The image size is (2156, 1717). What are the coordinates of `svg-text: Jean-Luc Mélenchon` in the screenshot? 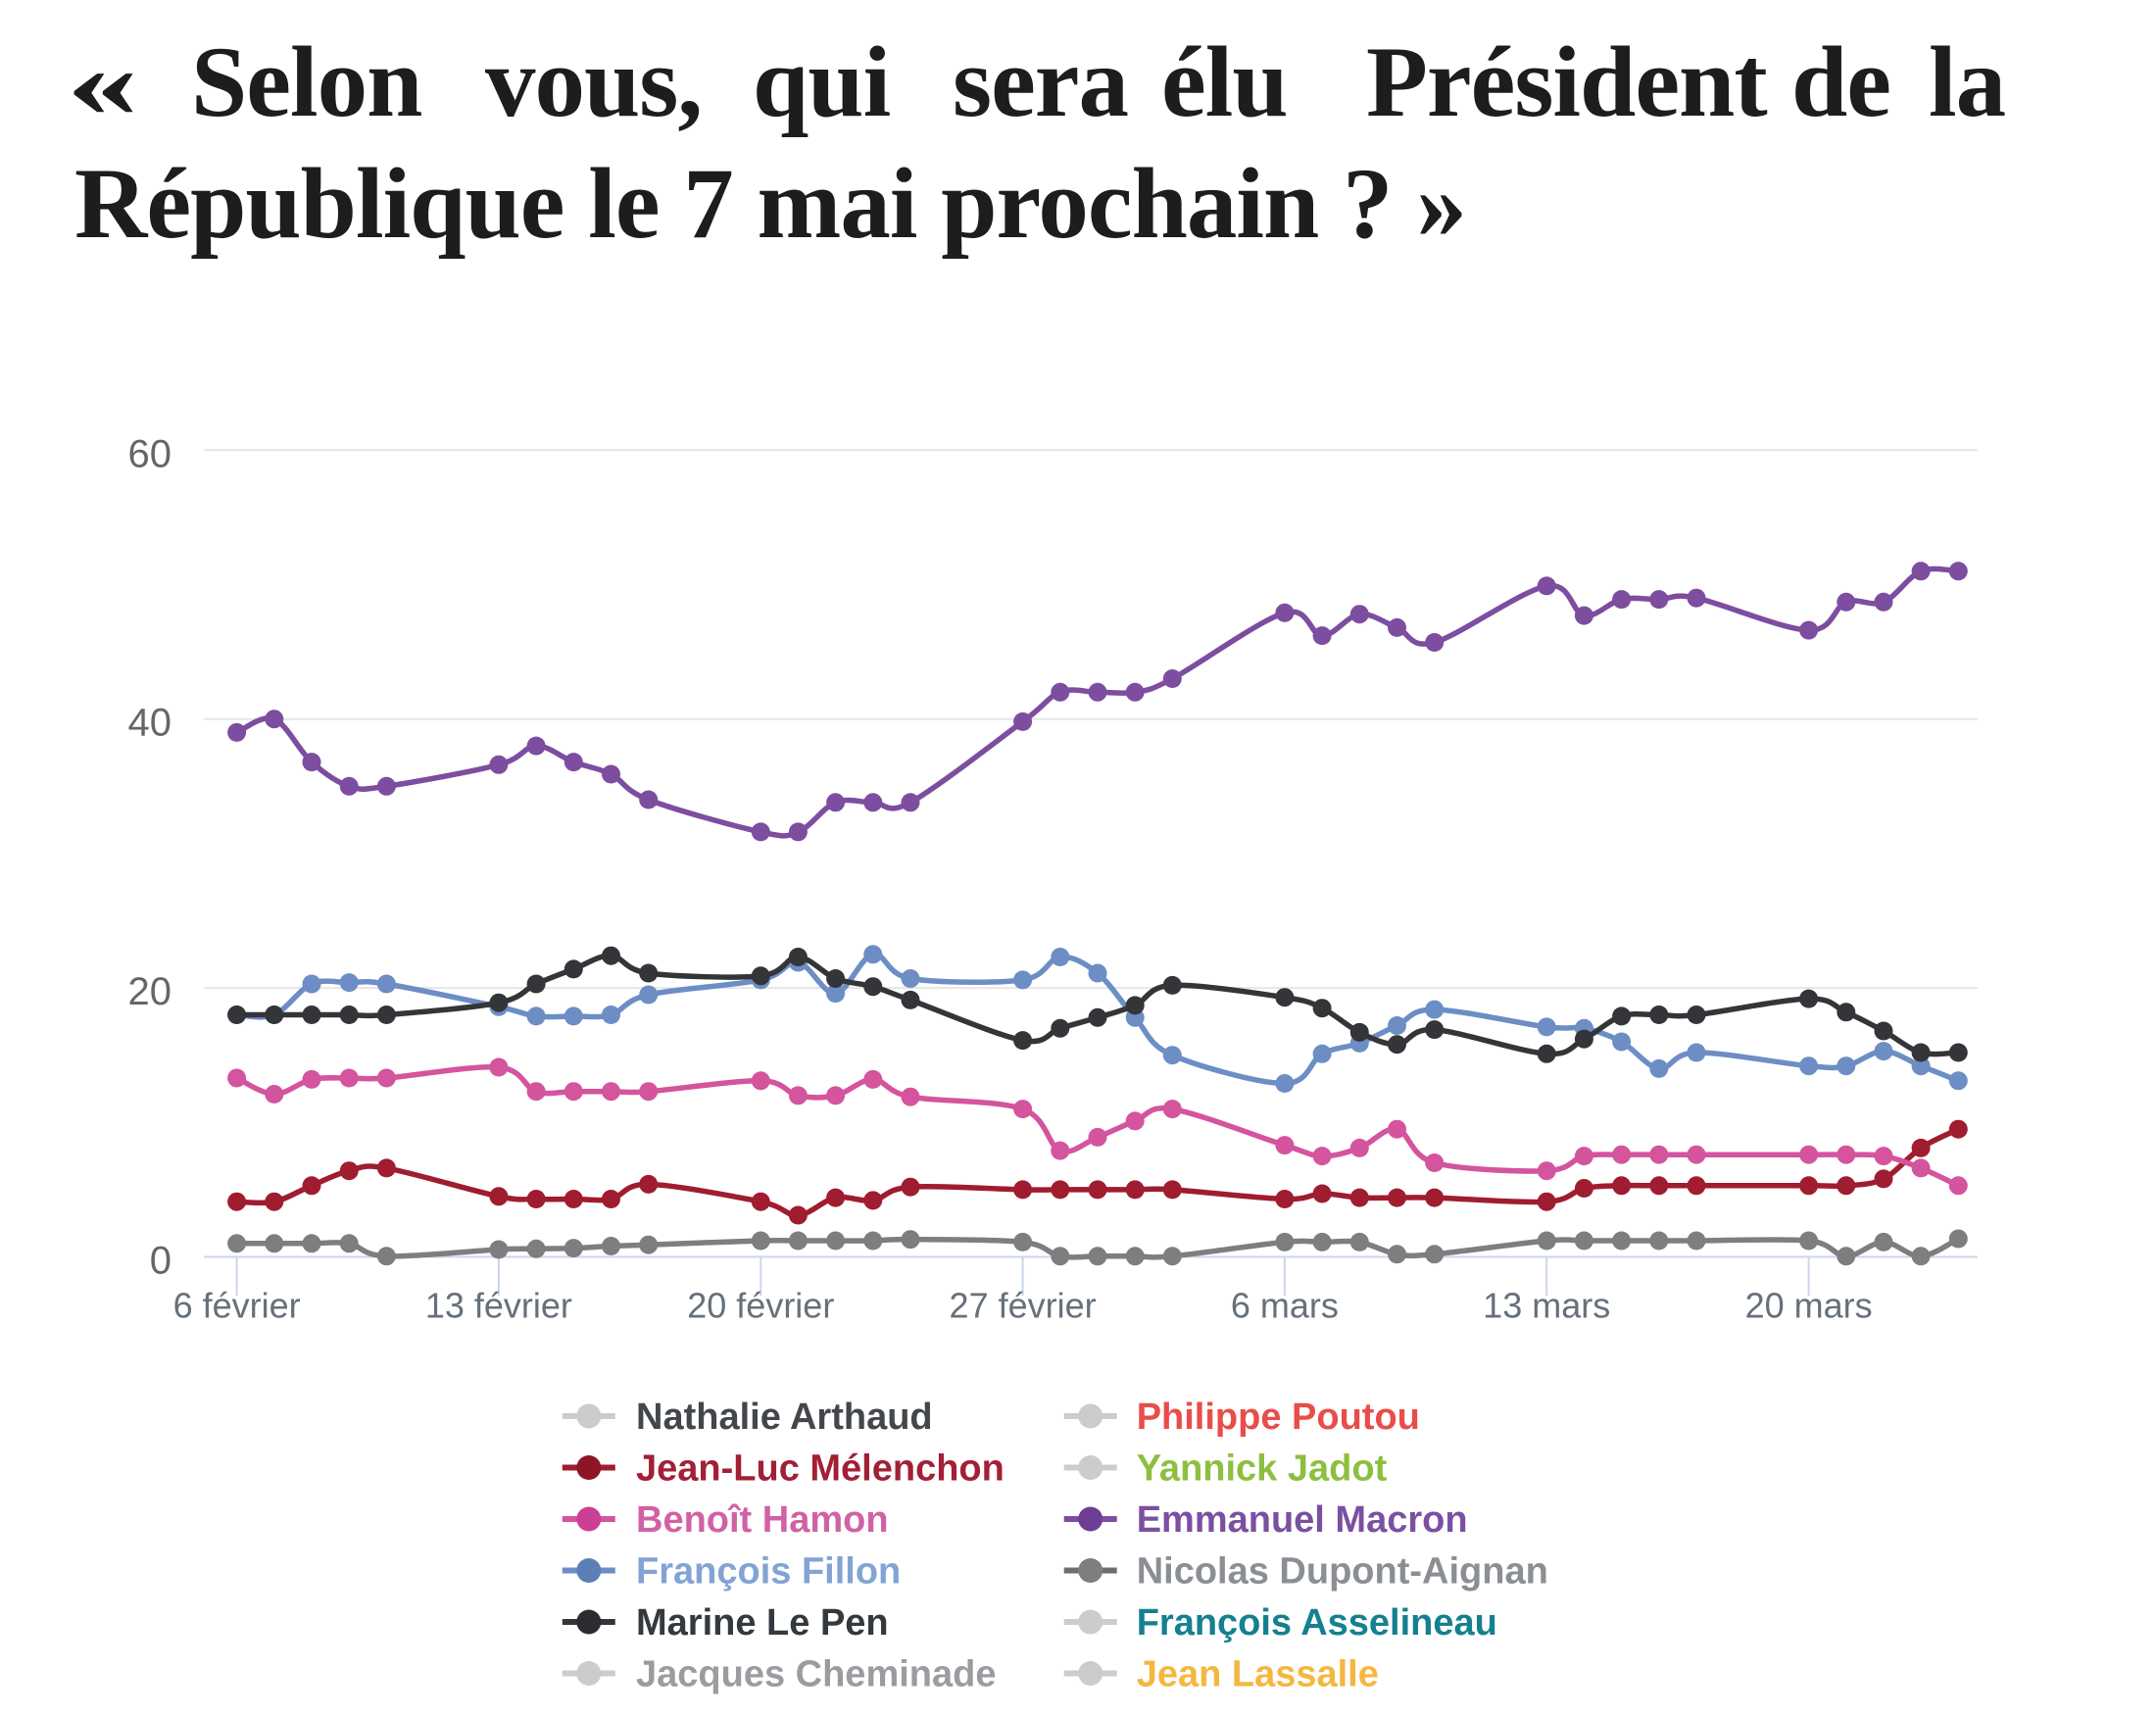 It's located at (820, 1469).